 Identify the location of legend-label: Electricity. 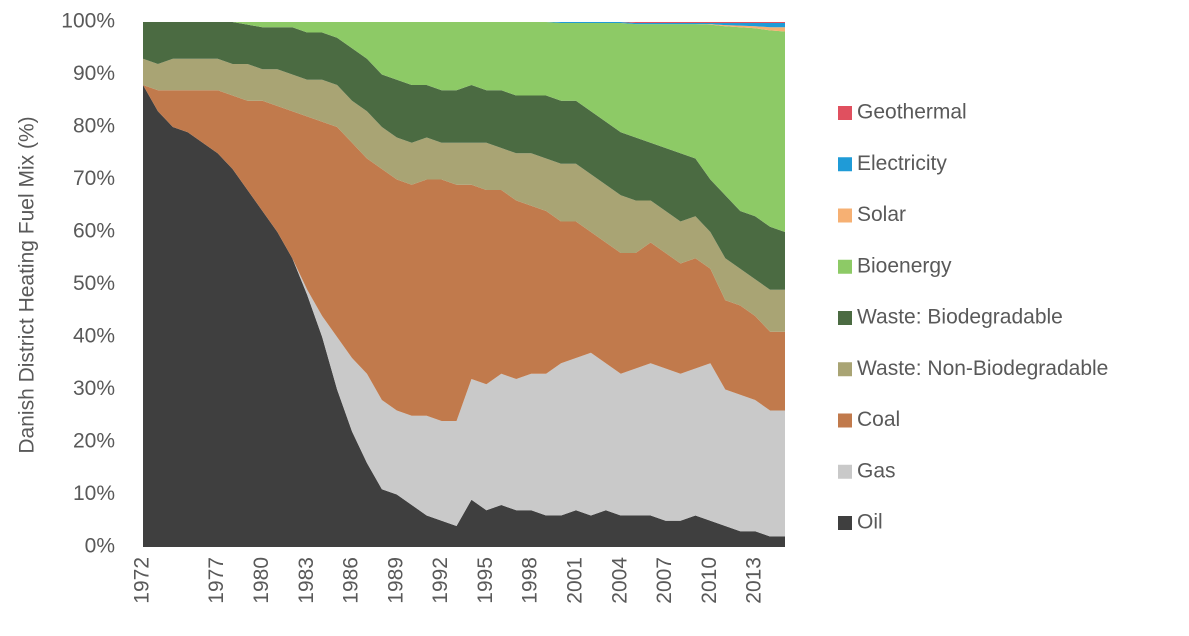
(902, 163).